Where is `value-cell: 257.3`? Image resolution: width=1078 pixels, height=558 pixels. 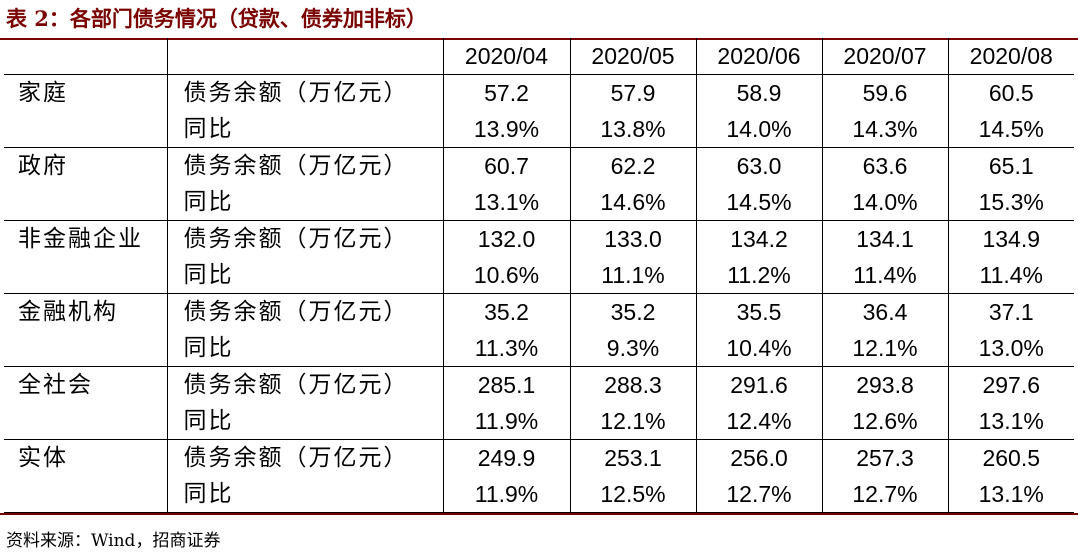 value-cell: 257.3 is located at coordinates (885, 457).